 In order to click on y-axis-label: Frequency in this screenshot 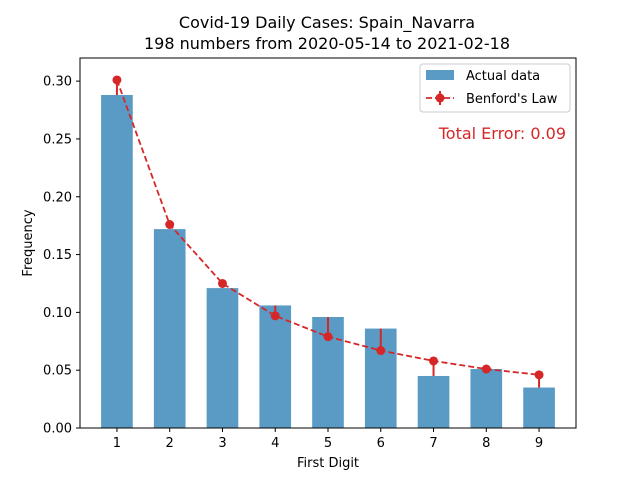, I will do `click(28, 242)`.